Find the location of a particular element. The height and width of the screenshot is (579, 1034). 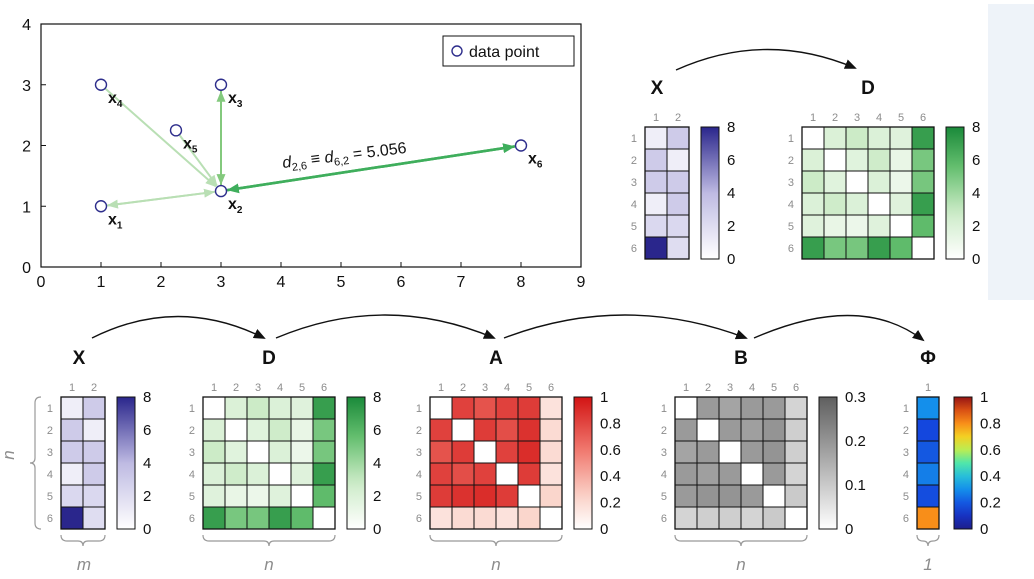

colorbar-tick-label: 6 is located at coordinates (976, 160).